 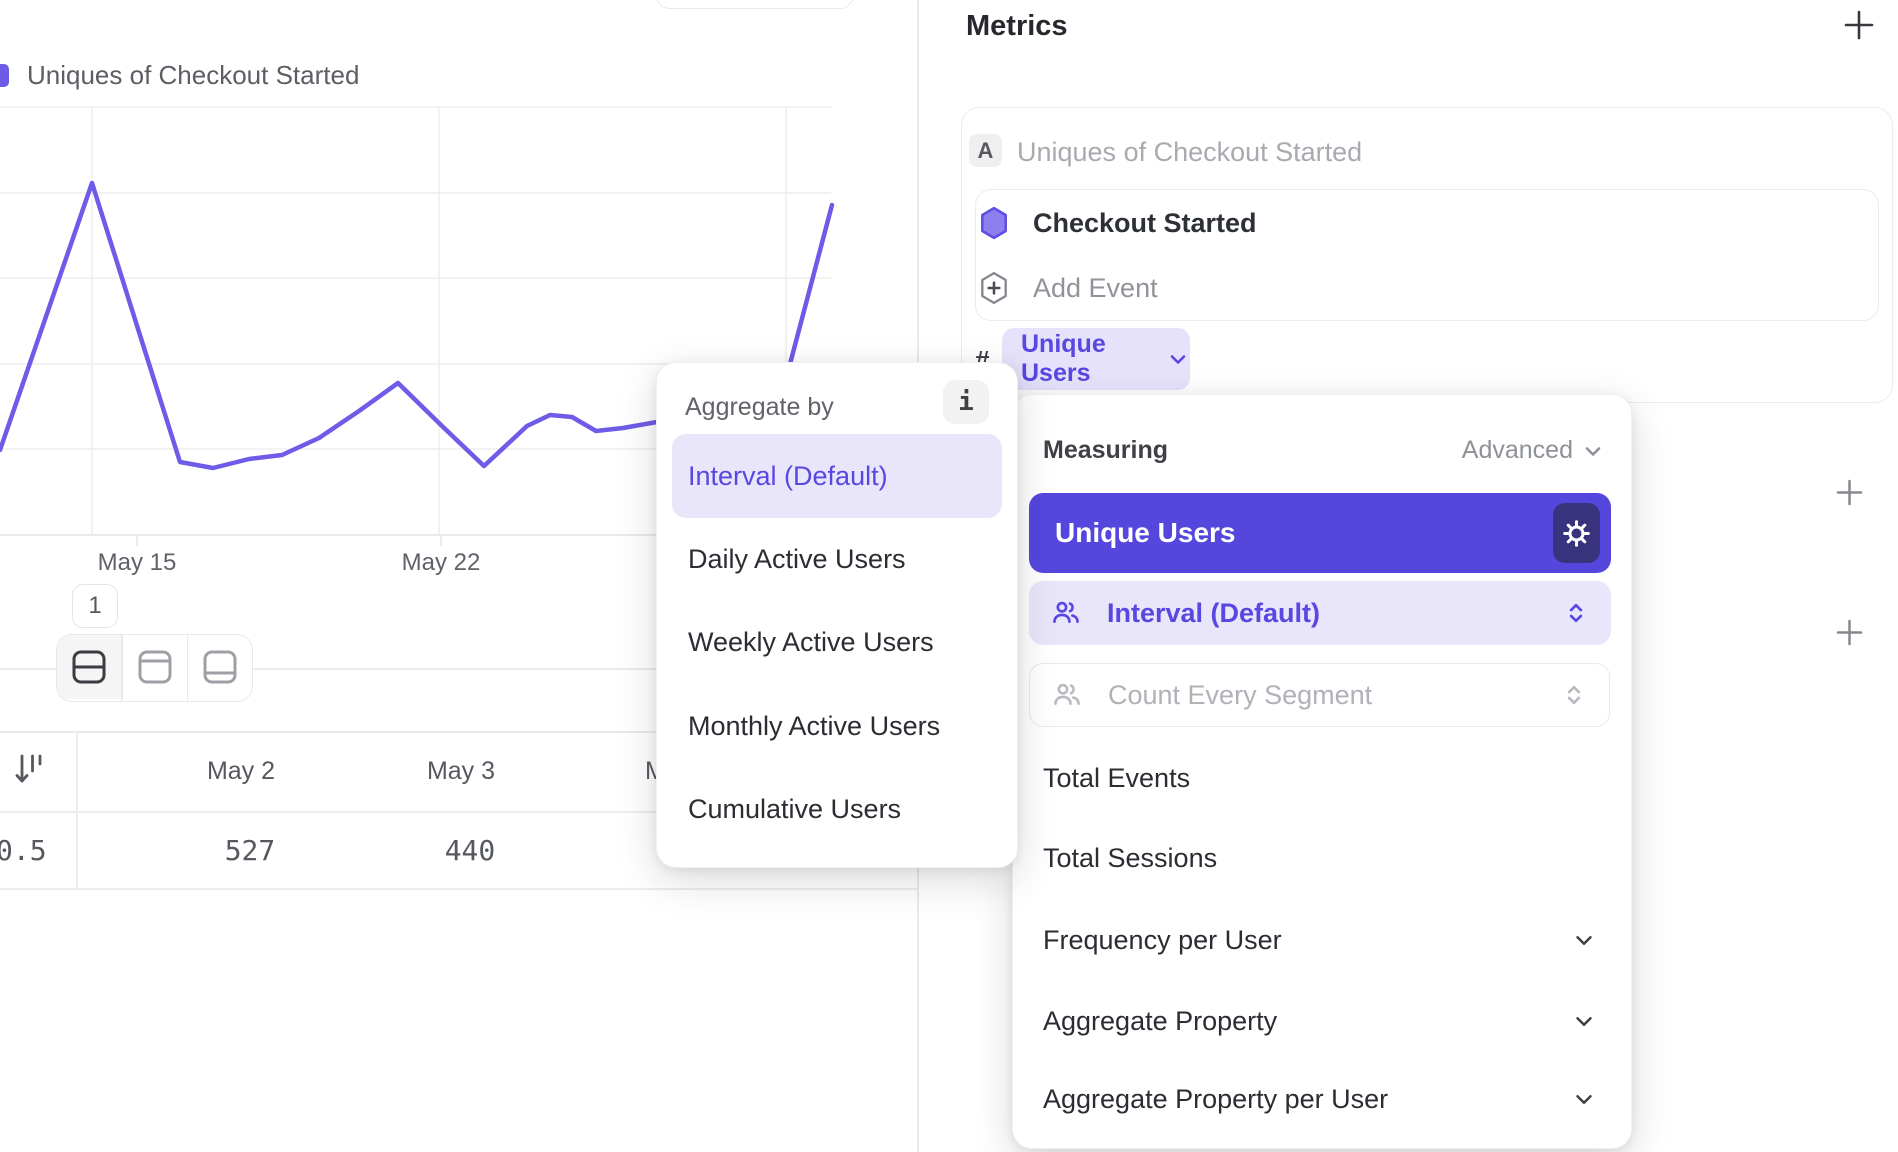 I want to click on chart-legend: Uniques of Checkout Started, so click(x=179, y=75).